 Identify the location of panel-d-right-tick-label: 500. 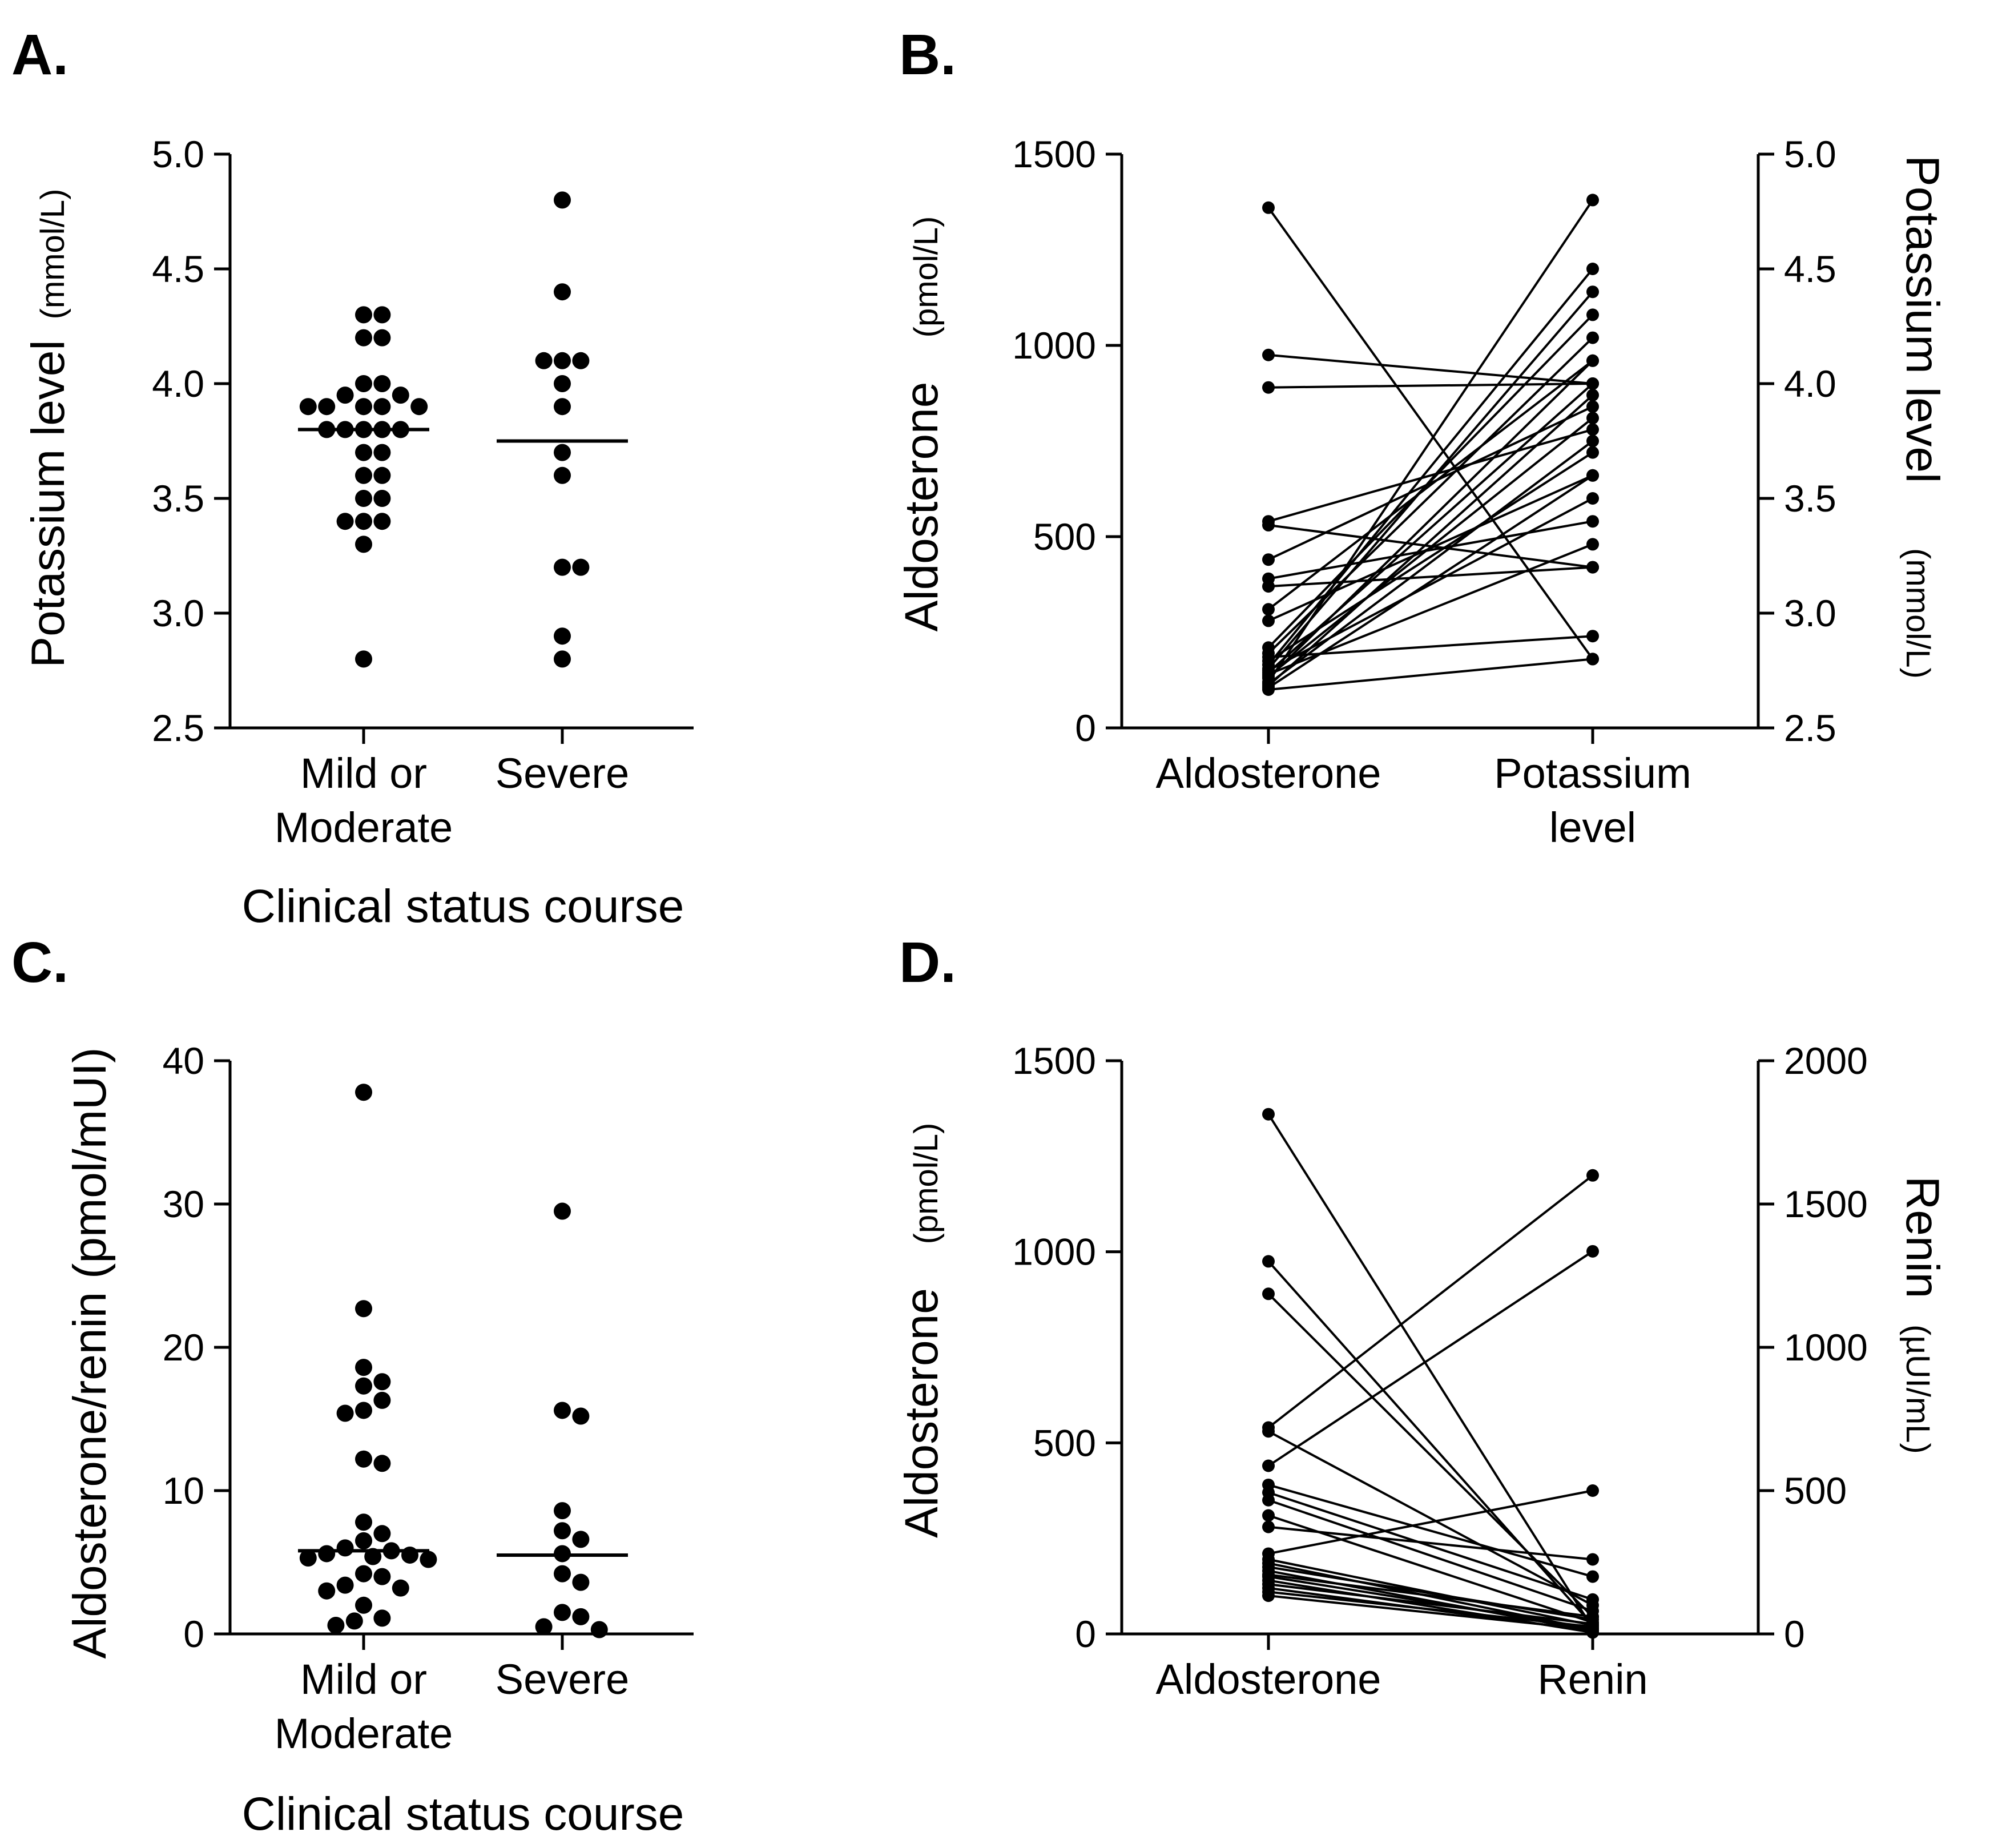
(1815, 1490).